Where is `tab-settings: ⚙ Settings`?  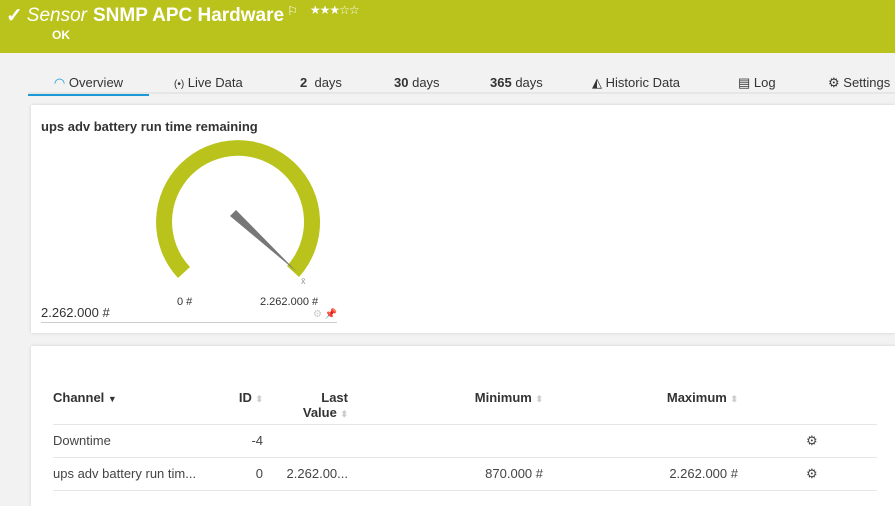 tab-settings: ⚙ Settings is located at coordinates (859, 82).